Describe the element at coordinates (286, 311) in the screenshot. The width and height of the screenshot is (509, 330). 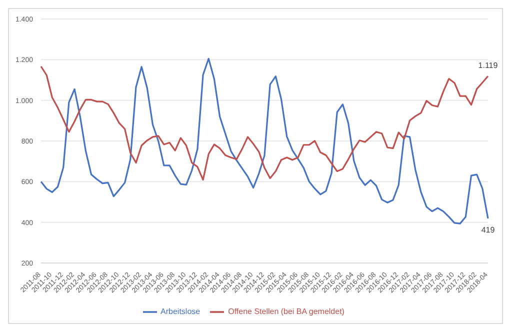
I see `legend-label: Offene Stellen (bei BA gemeldet)` at that location.